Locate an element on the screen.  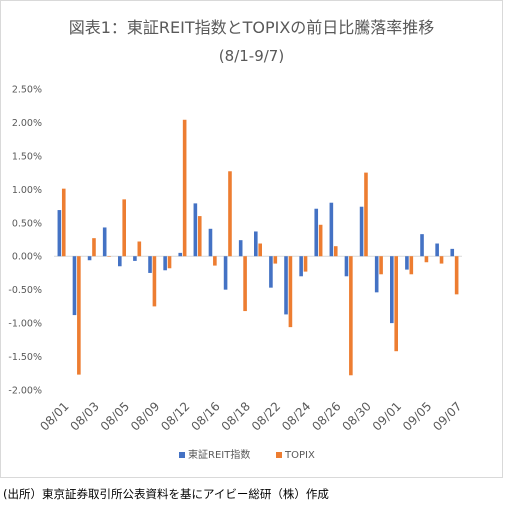
x-tick-label: 08/09 is located at coordinates (145, 416).